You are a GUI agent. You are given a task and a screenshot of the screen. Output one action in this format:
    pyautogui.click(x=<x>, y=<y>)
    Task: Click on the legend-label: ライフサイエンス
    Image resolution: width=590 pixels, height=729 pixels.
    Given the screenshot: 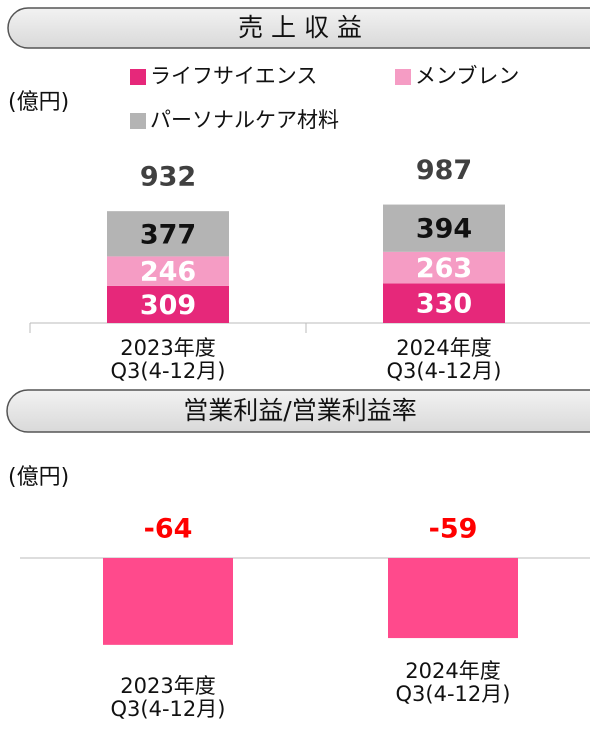 What is the action you would take?
    pyautogui.click(x=233, y=76)
    